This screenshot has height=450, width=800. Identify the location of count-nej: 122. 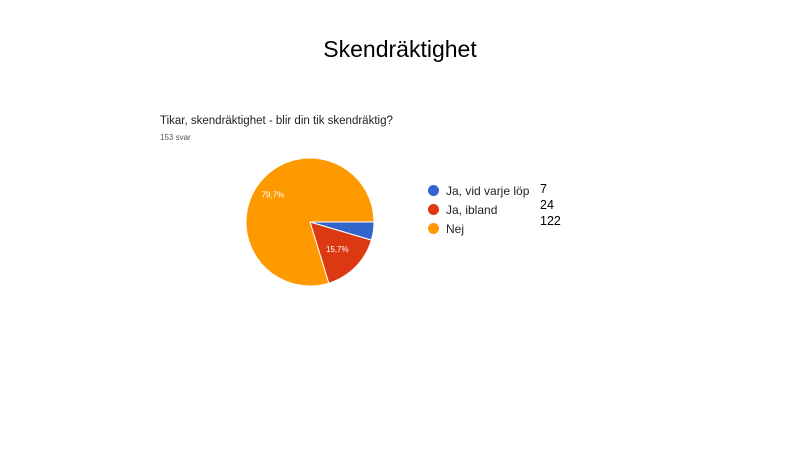
(550, 221).